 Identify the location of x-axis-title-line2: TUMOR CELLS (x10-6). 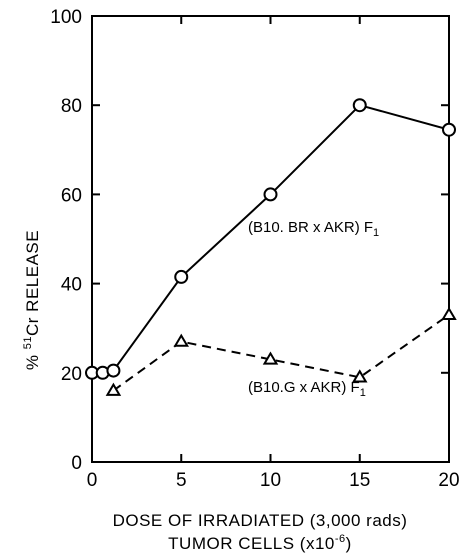
(260, 543).